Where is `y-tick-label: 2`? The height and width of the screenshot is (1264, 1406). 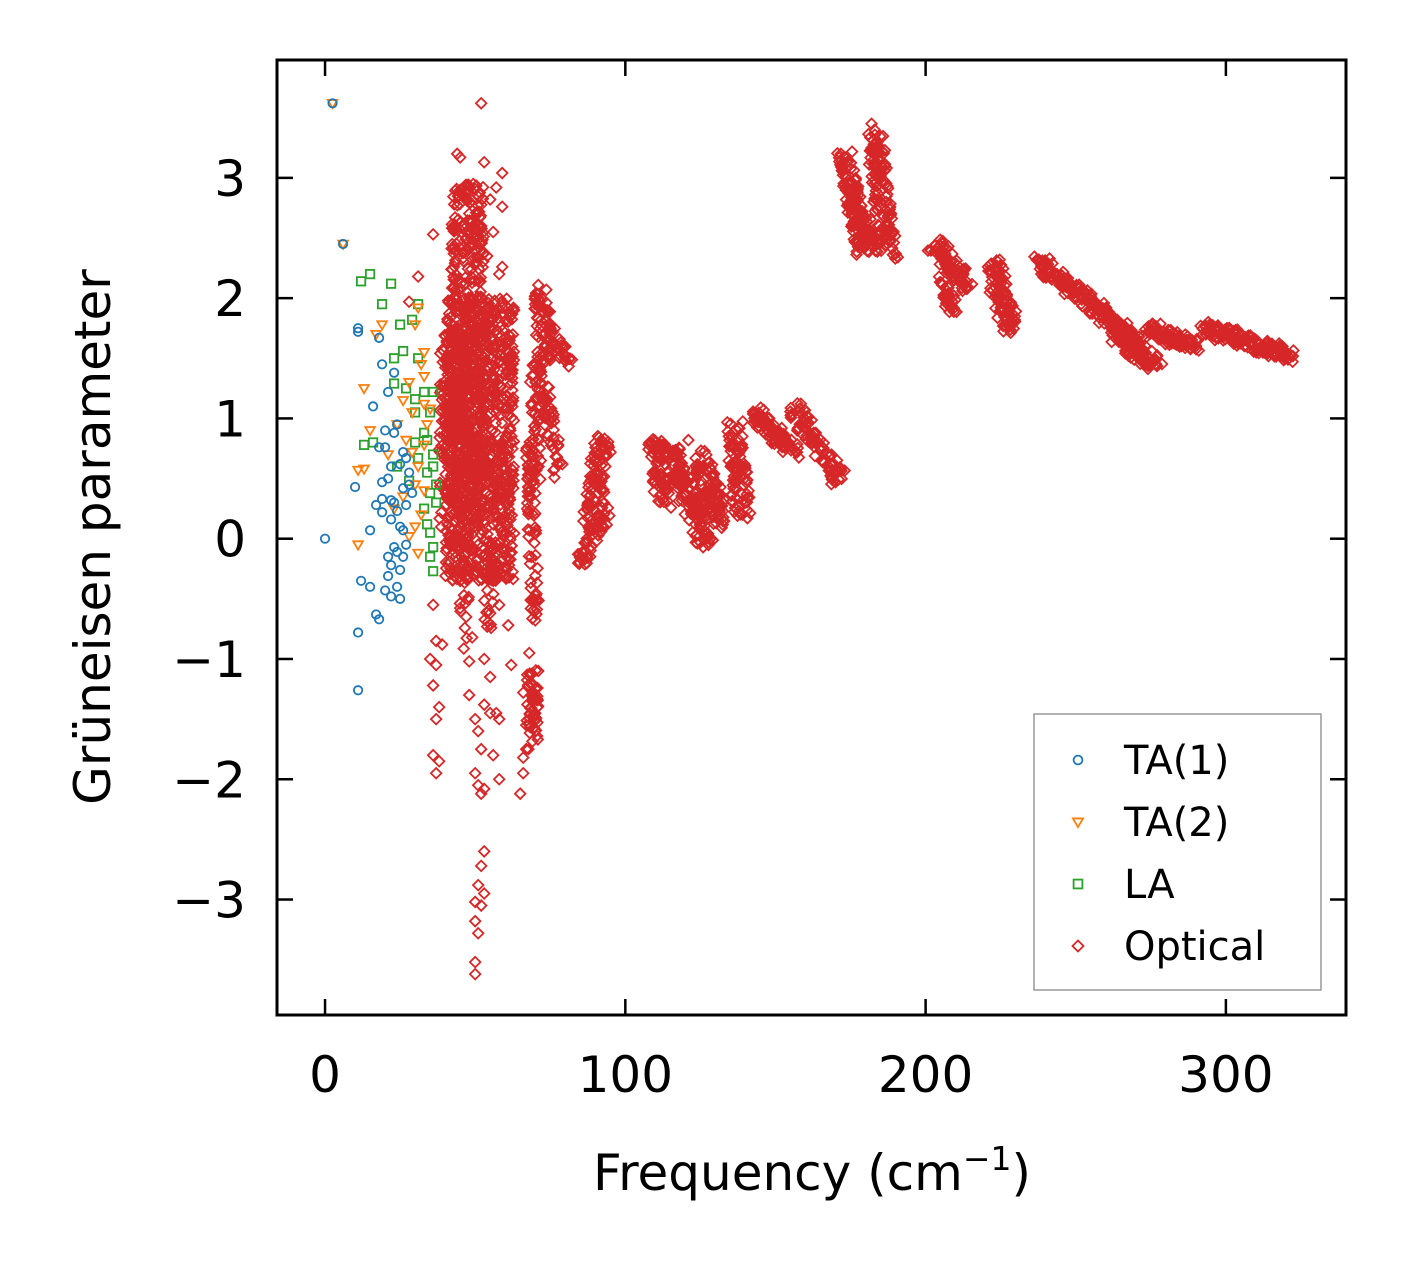 y-tick-label: 2 is located at coordinates (230, 299).